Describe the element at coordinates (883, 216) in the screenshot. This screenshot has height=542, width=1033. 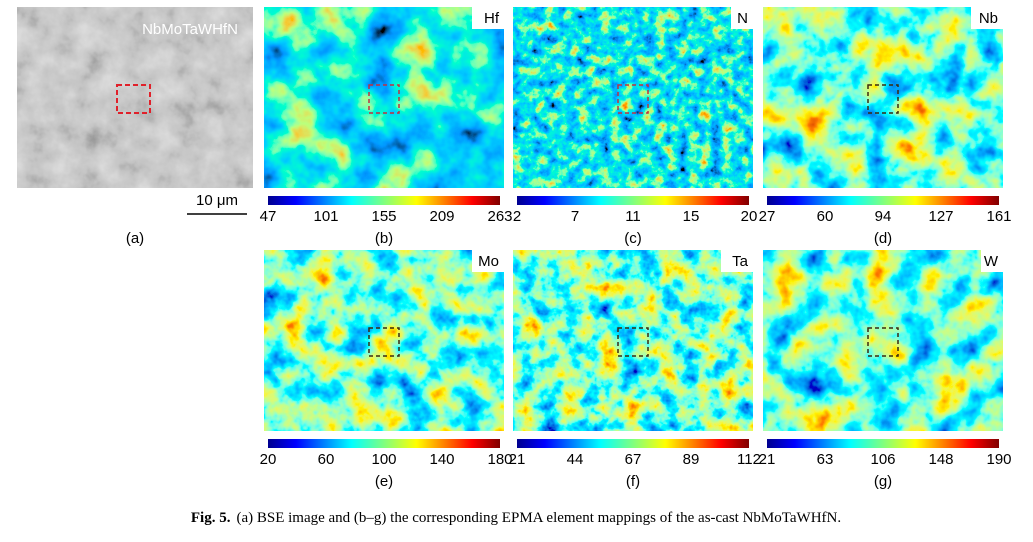
I see `colorbar-tick-label: 94` at that location.